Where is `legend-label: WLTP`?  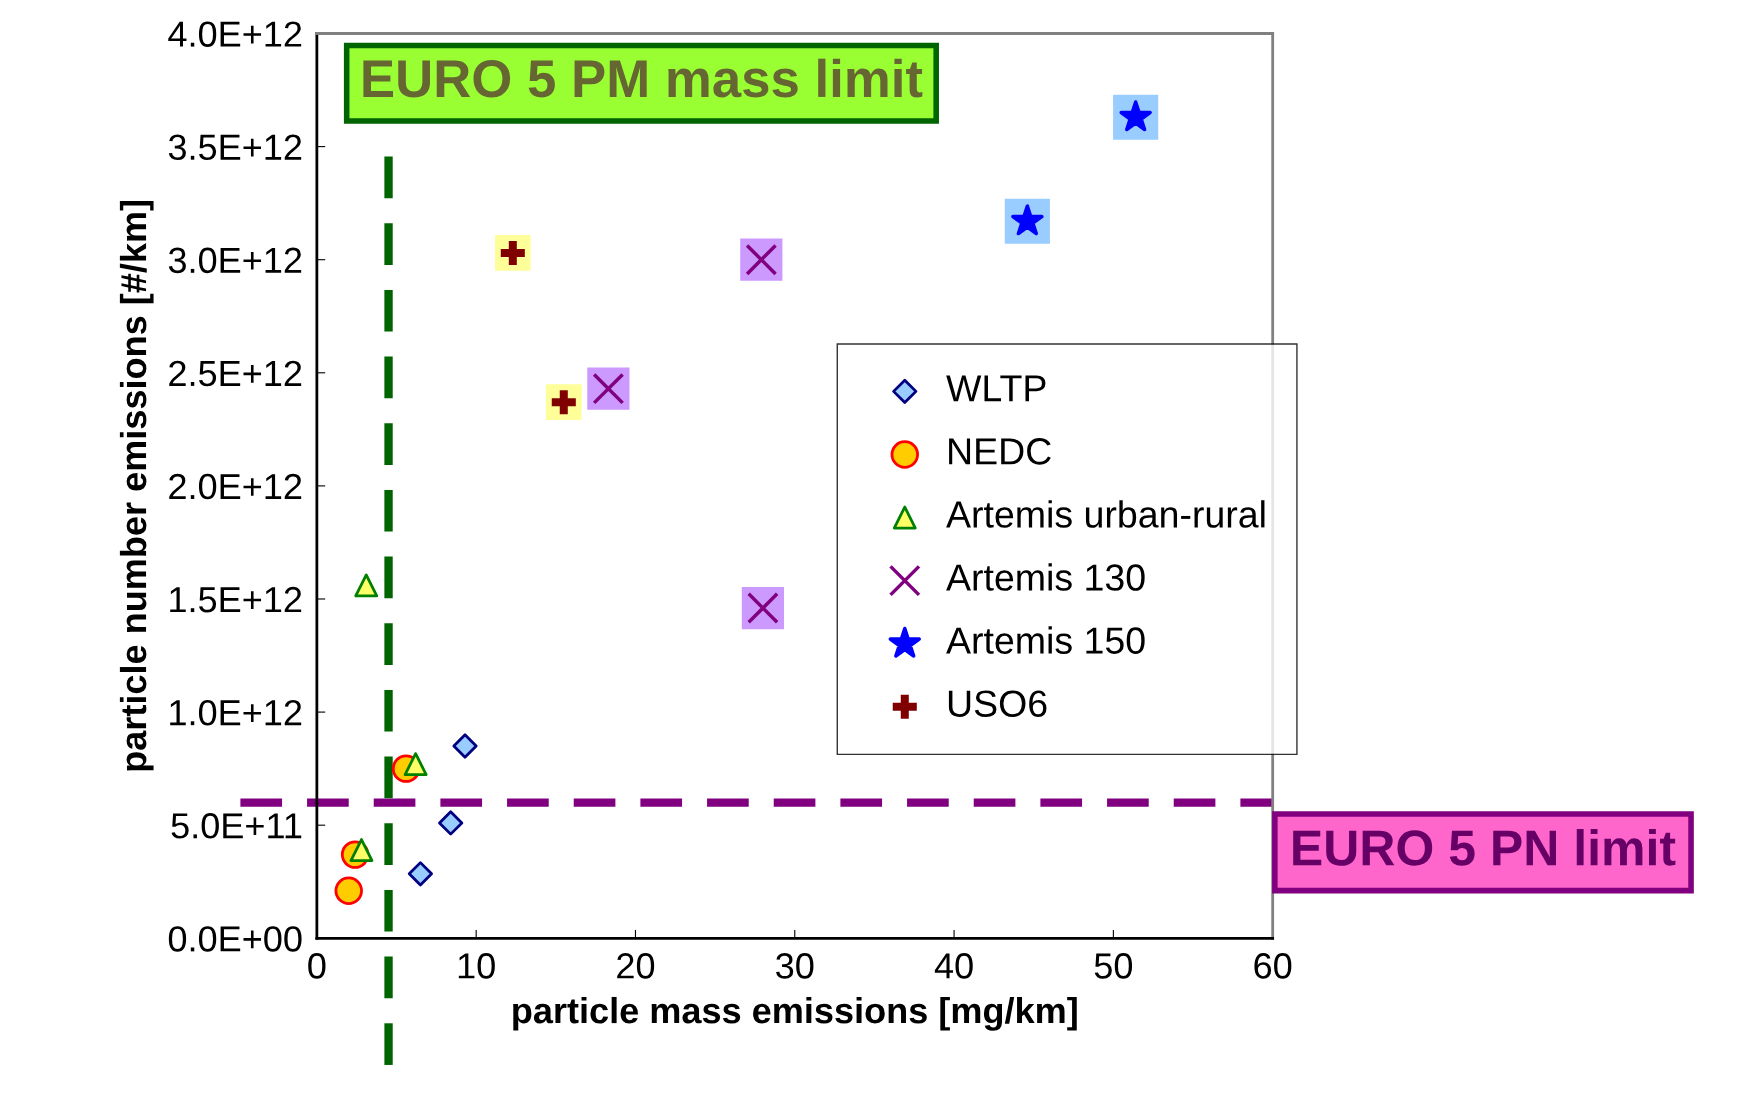
legend-label: WLTP is located at coordinates (996, 388).